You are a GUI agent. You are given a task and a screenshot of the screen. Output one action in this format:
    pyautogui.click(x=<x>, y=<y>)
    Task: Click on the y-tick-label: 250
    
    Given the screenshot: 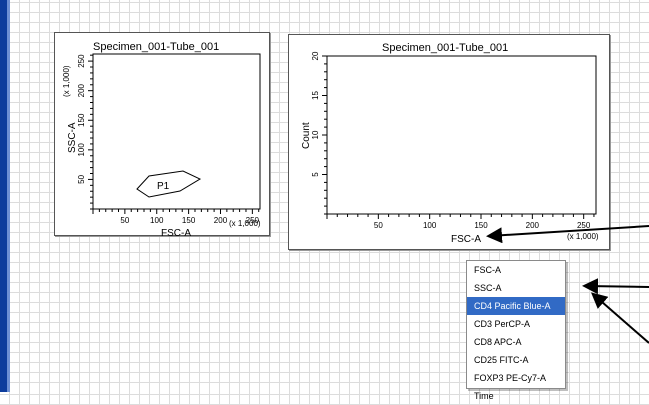 What is the action you would take?
    pyautogui.click(x=81, y=61)
    